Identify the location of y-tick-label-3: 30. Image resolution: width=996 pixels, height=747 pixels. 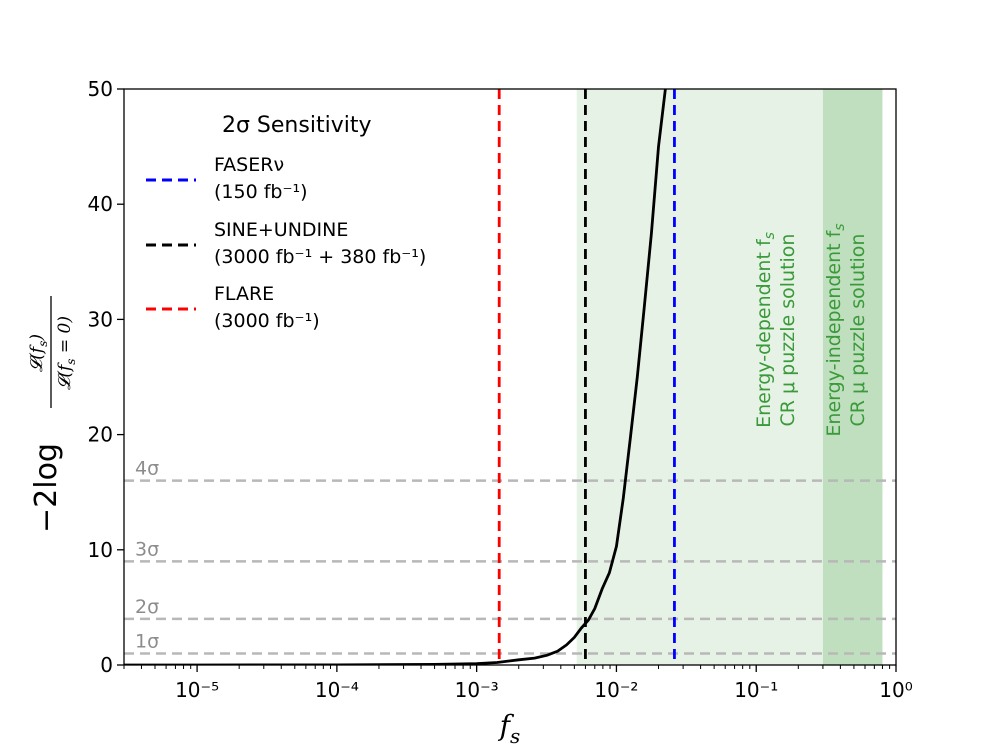
(100, 319).